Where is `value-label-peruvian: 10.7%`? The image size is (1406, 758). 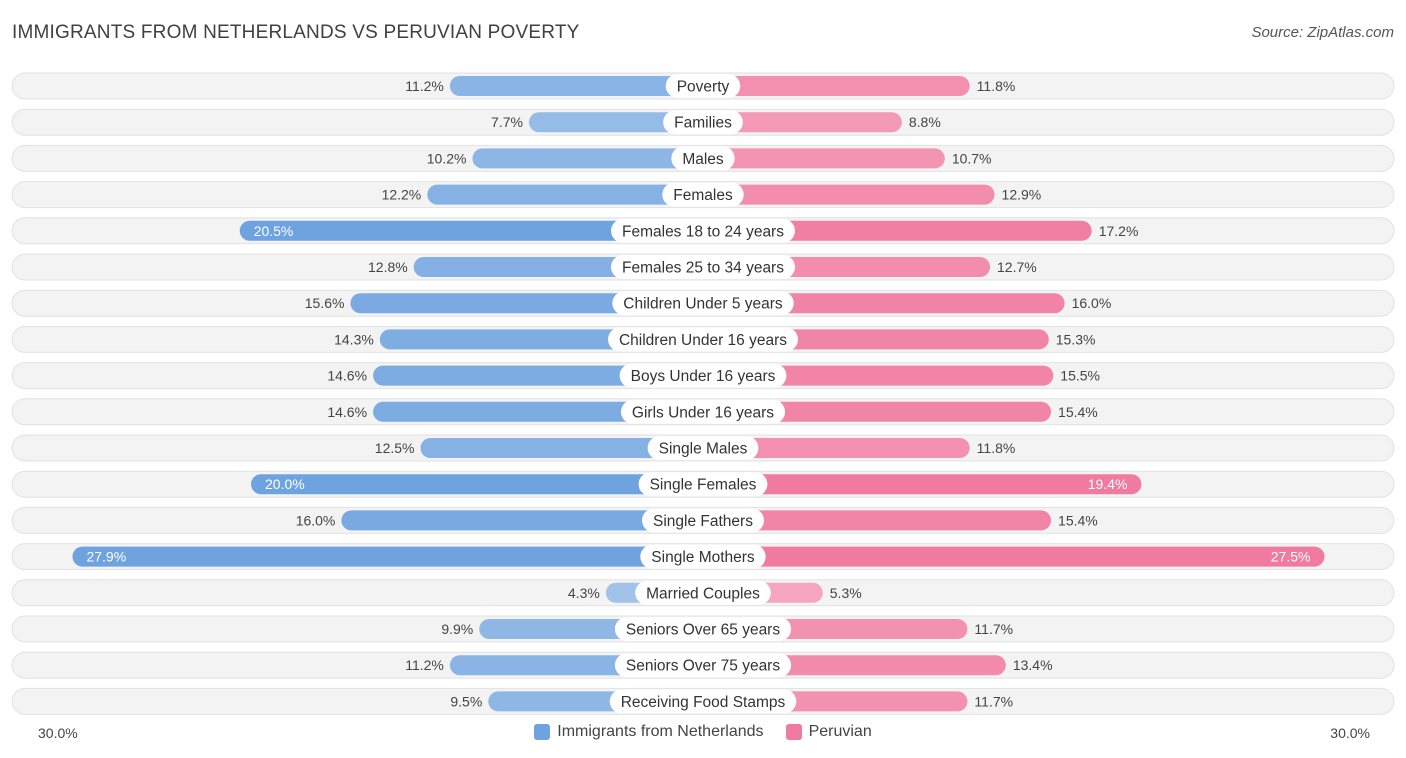
value-label-peruvian: 10.7% is located at coordinates (972, 158).